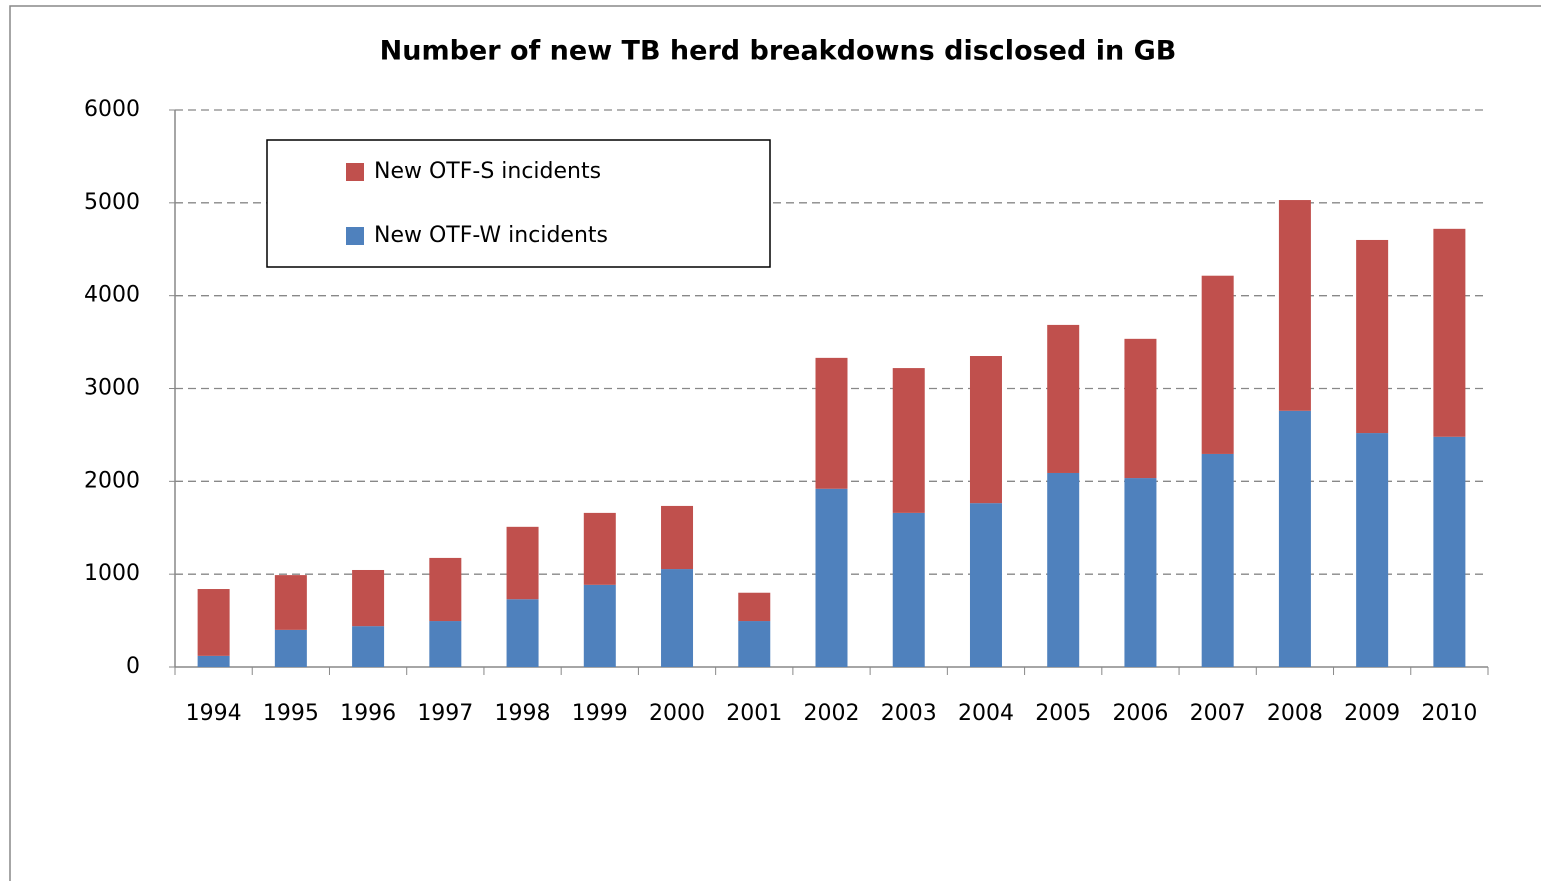  I want to click on x-tick-label: 2004, so click(986, 713).